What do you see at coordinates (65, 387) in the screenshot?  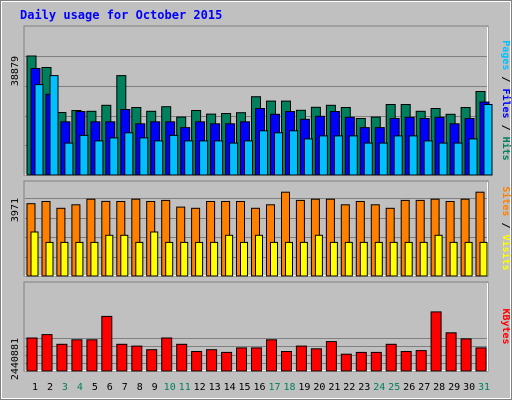 I see `x-tick-label: 3` at bounding box center [65, 387].